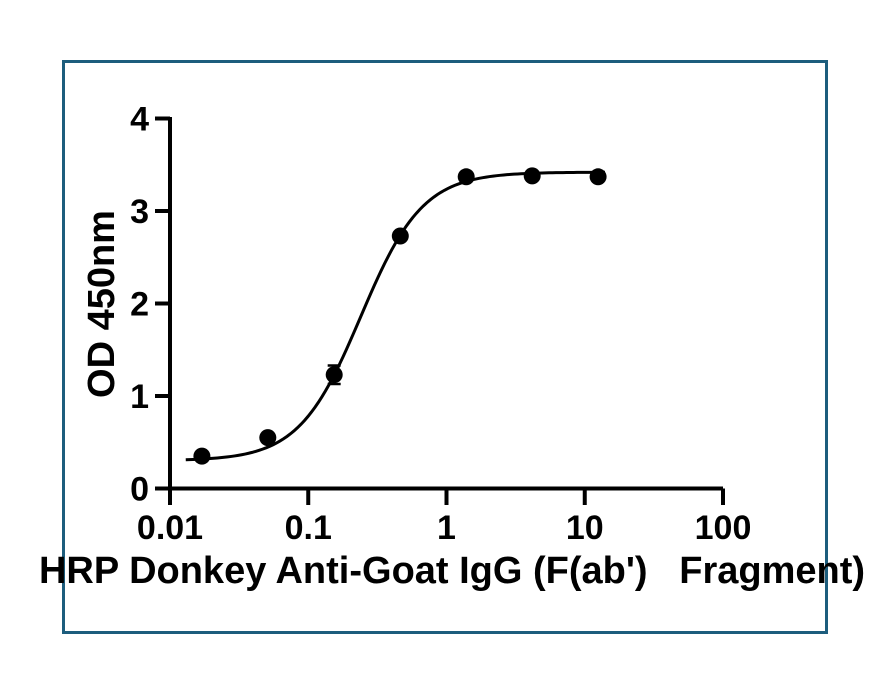 The height and width of the screenshot is (696, 890). I want to click on x-tick-label: 1, so click(446, 528).